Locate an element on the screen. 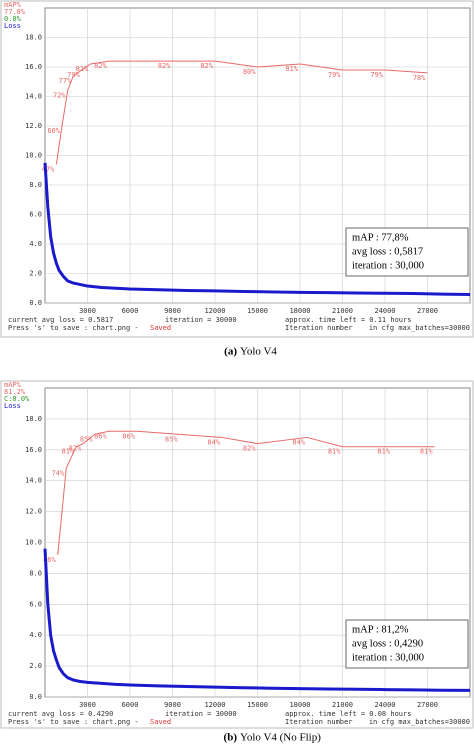  data-label: 74% is located at coordinates (58, 473).